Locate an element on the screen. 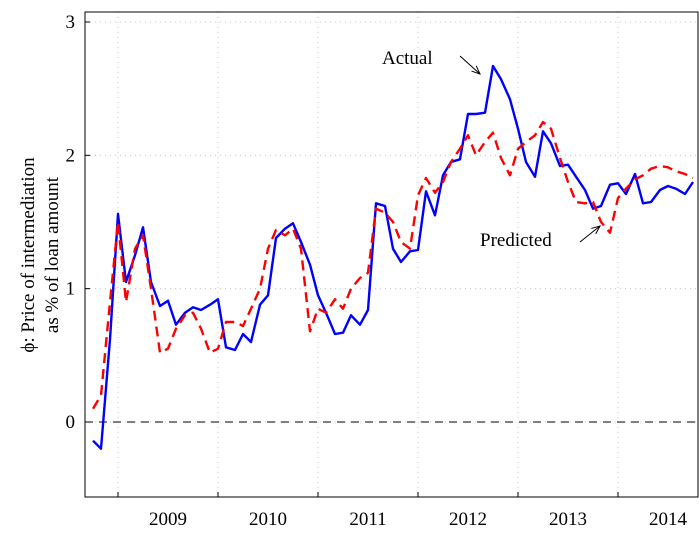  y-tick-label: 2 is located at coordinates (71, 155).